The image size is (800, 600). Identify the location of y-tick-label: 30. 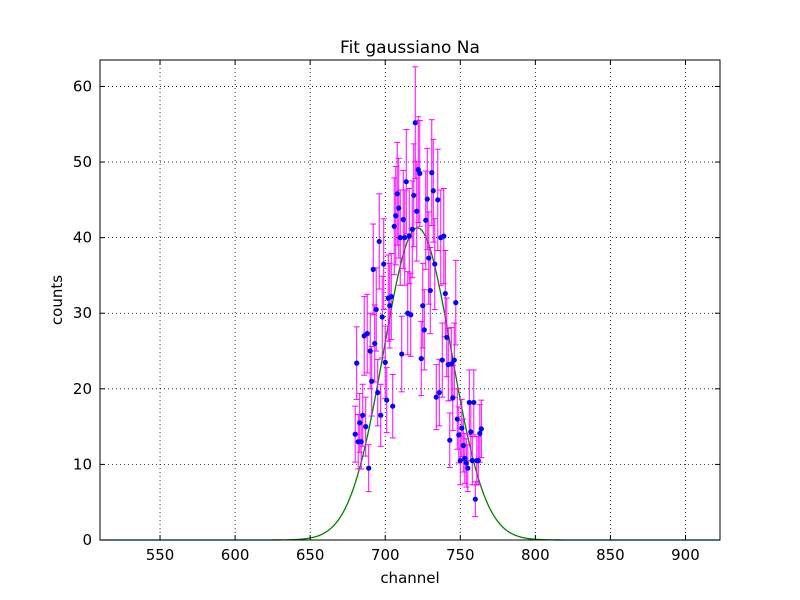
(82, 313).